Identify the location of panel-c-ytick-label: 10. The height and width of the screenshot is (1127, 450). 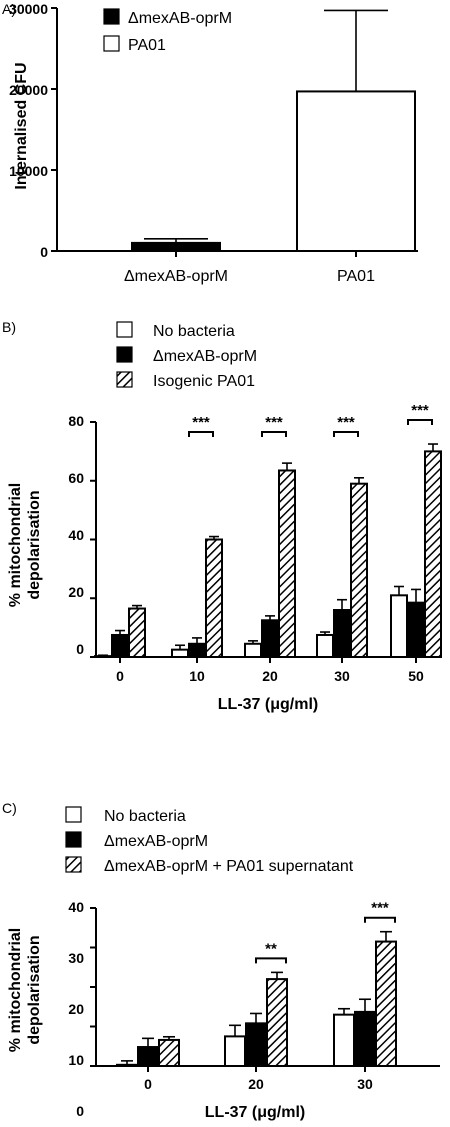
(76, 1060).